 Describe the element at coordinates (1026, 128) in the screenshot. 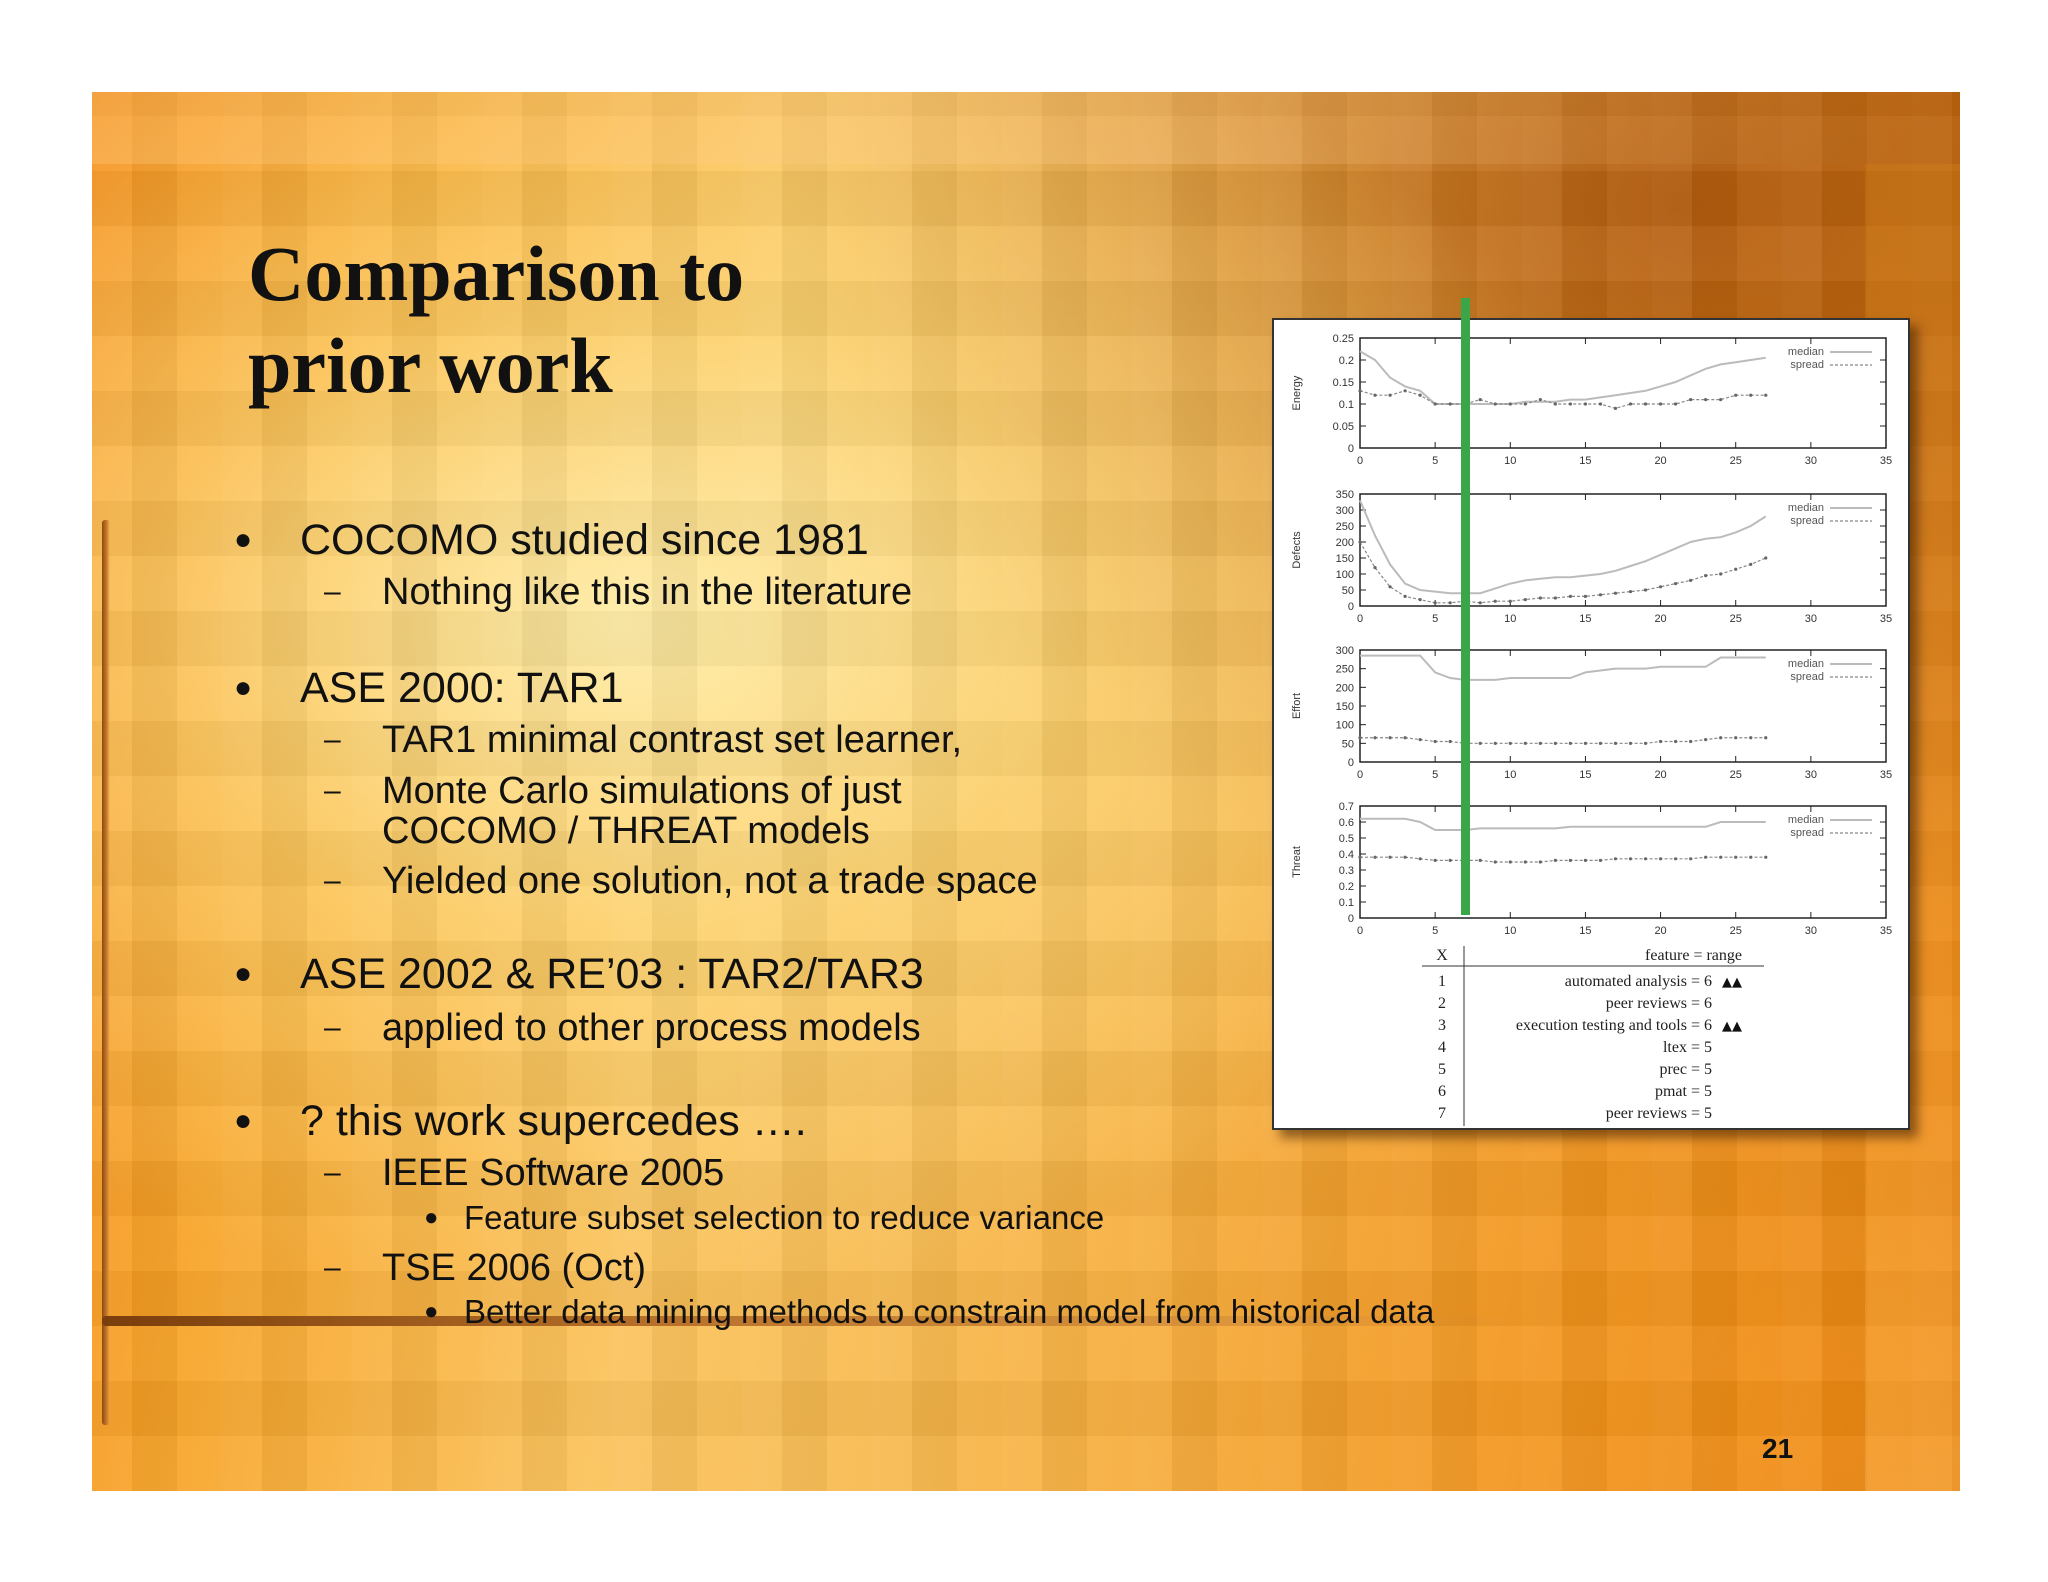

I see `top-band` at that location.